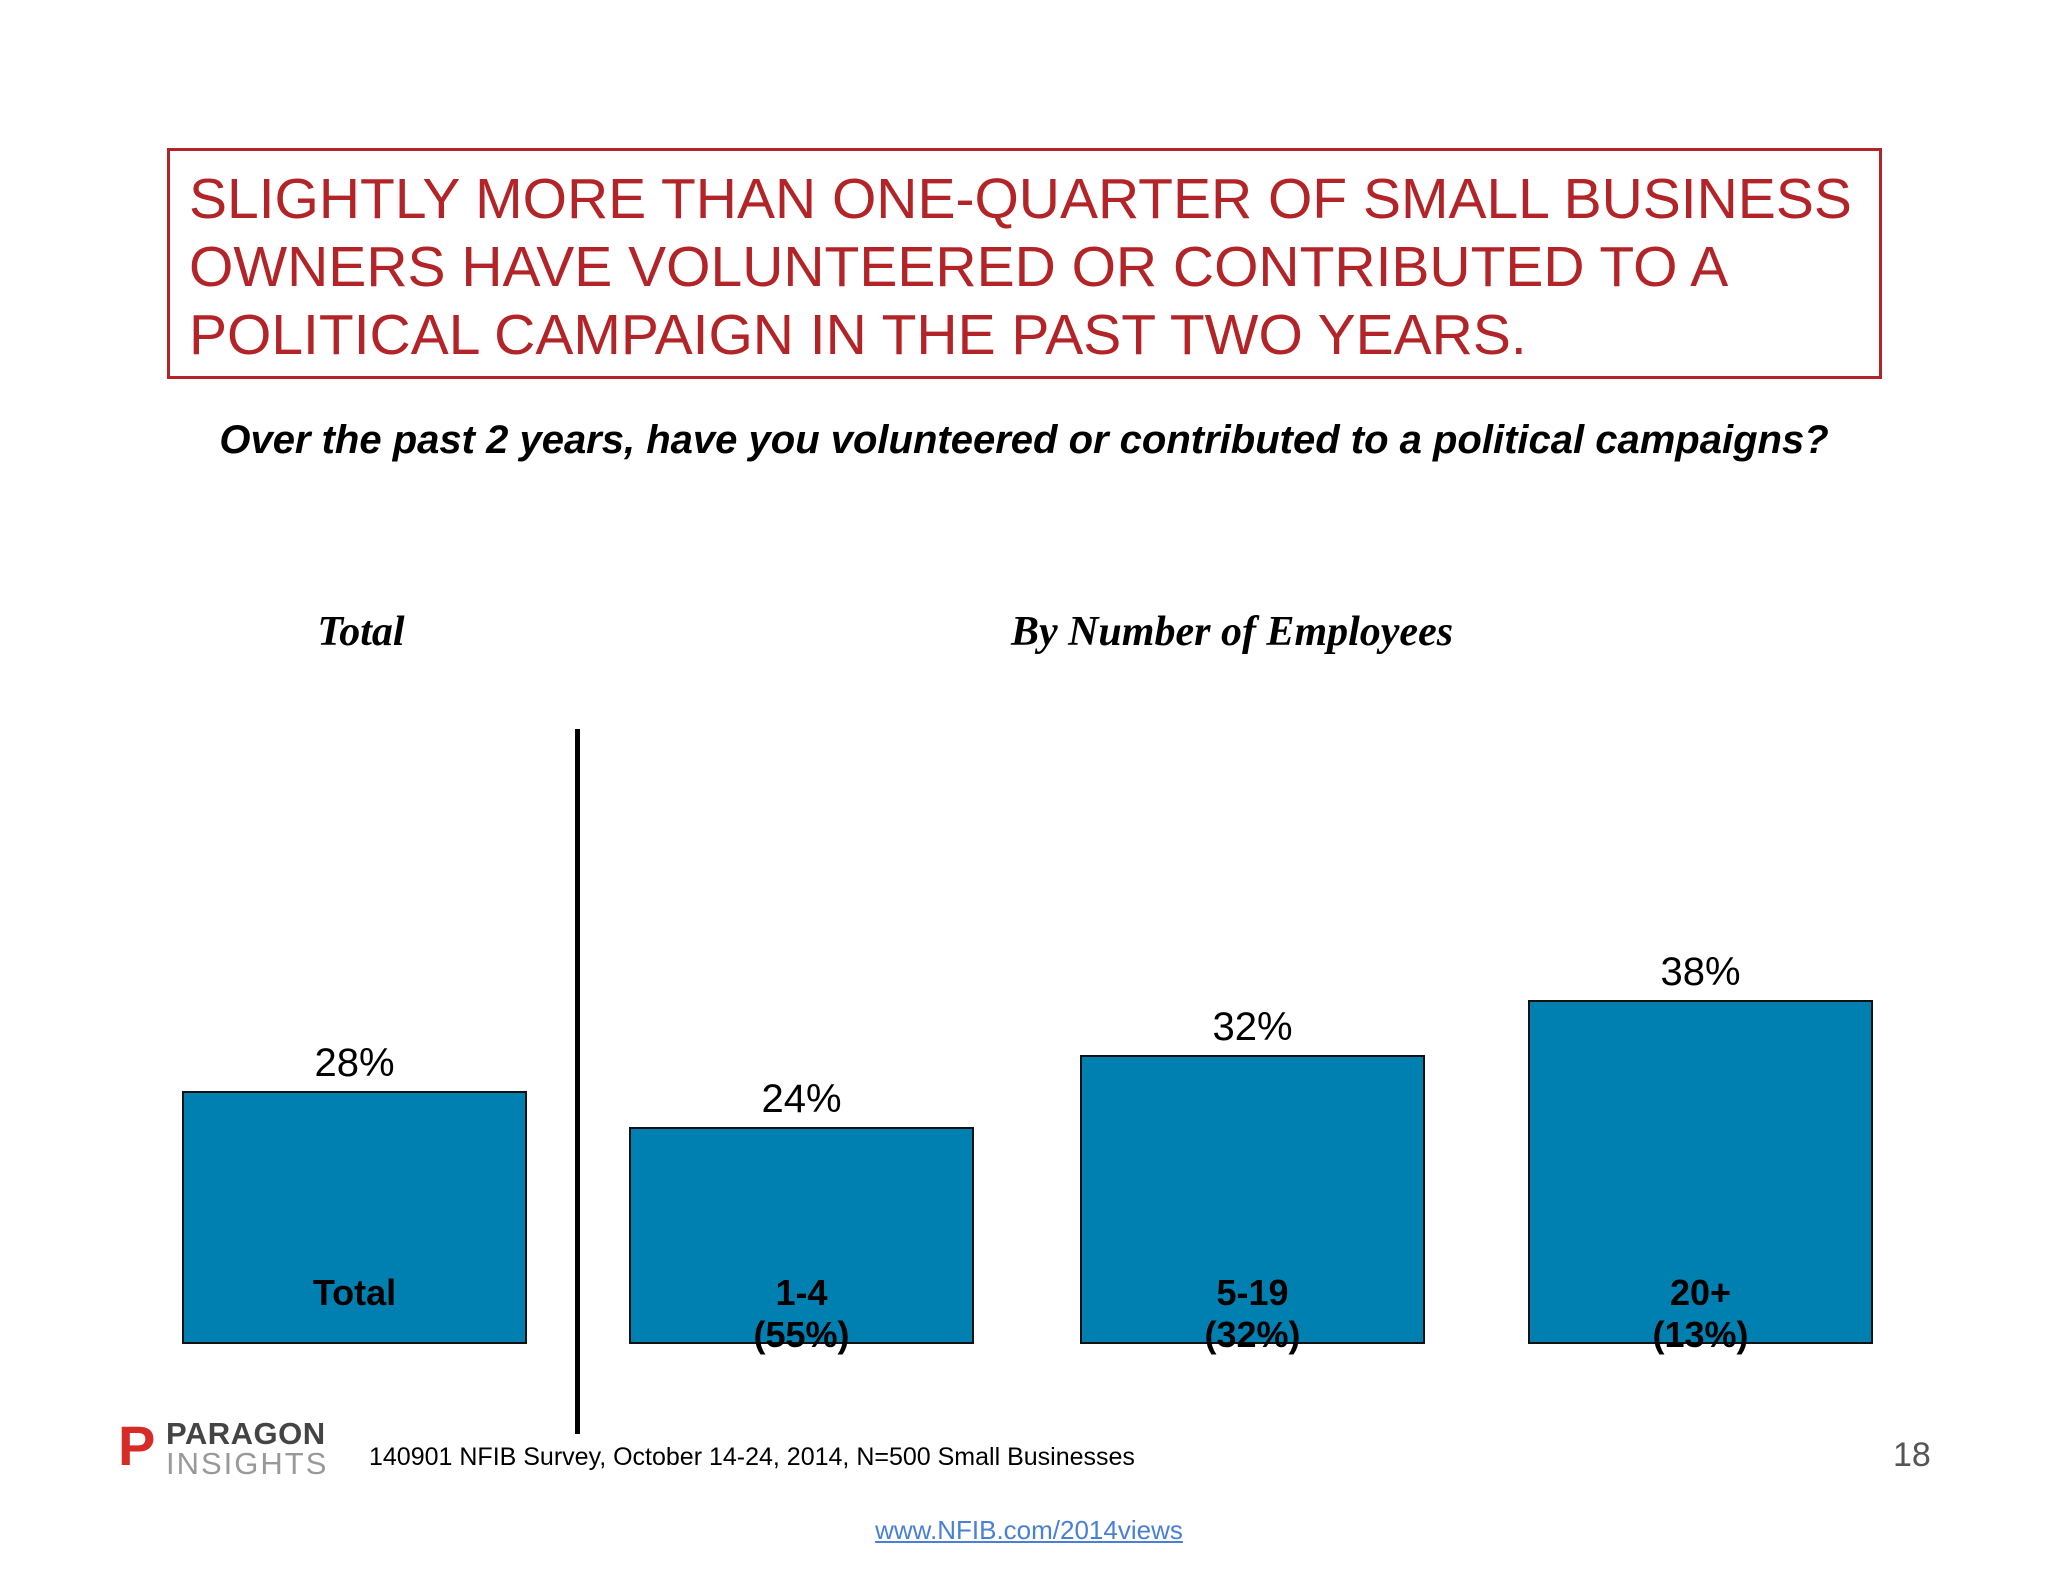  Describe the element at coordinates (1029, 1530) in the screenshot. I see `nfib-link: www.NFIB.com/2014views` at that location.